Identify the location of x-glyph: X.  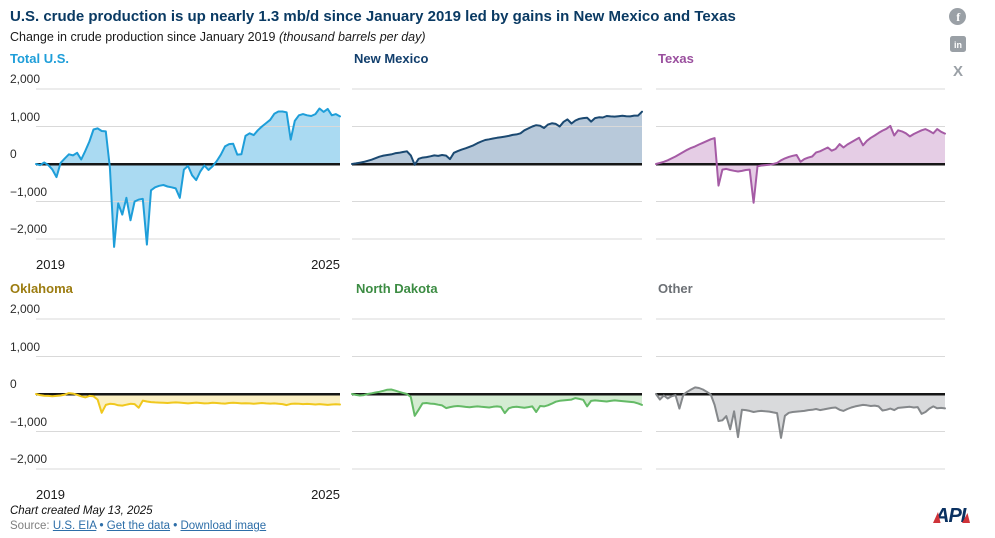
(957, 71).